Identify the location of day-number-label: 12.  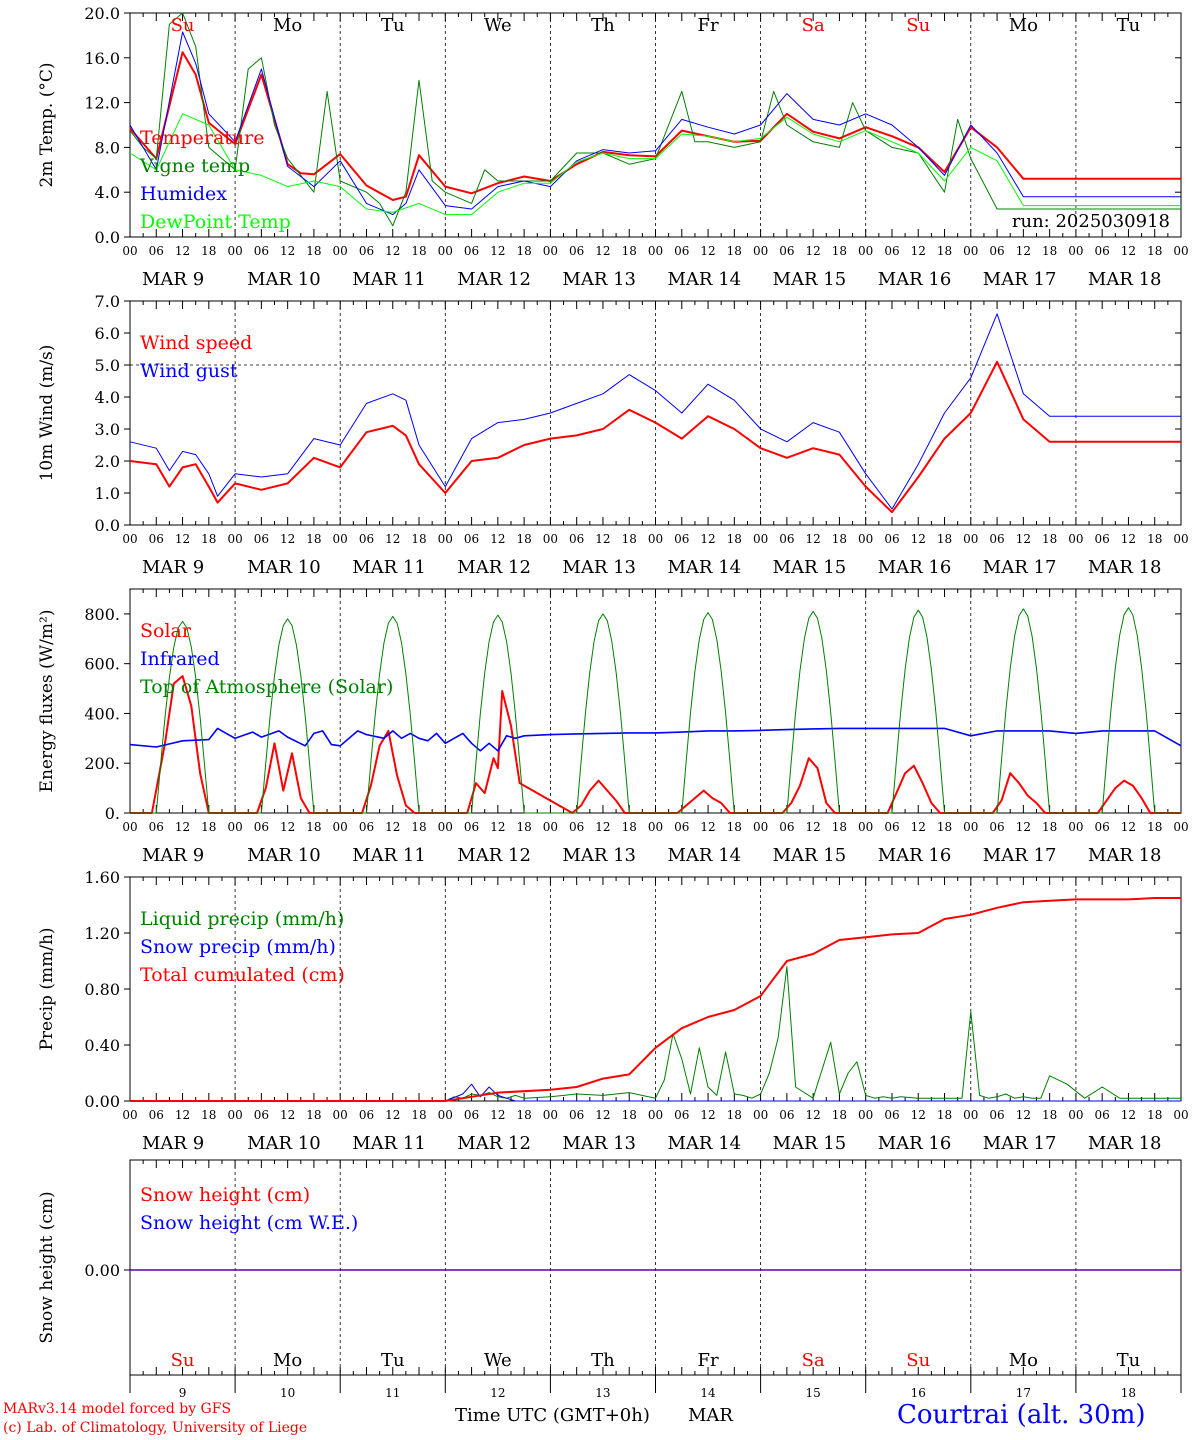
(497, 1393).